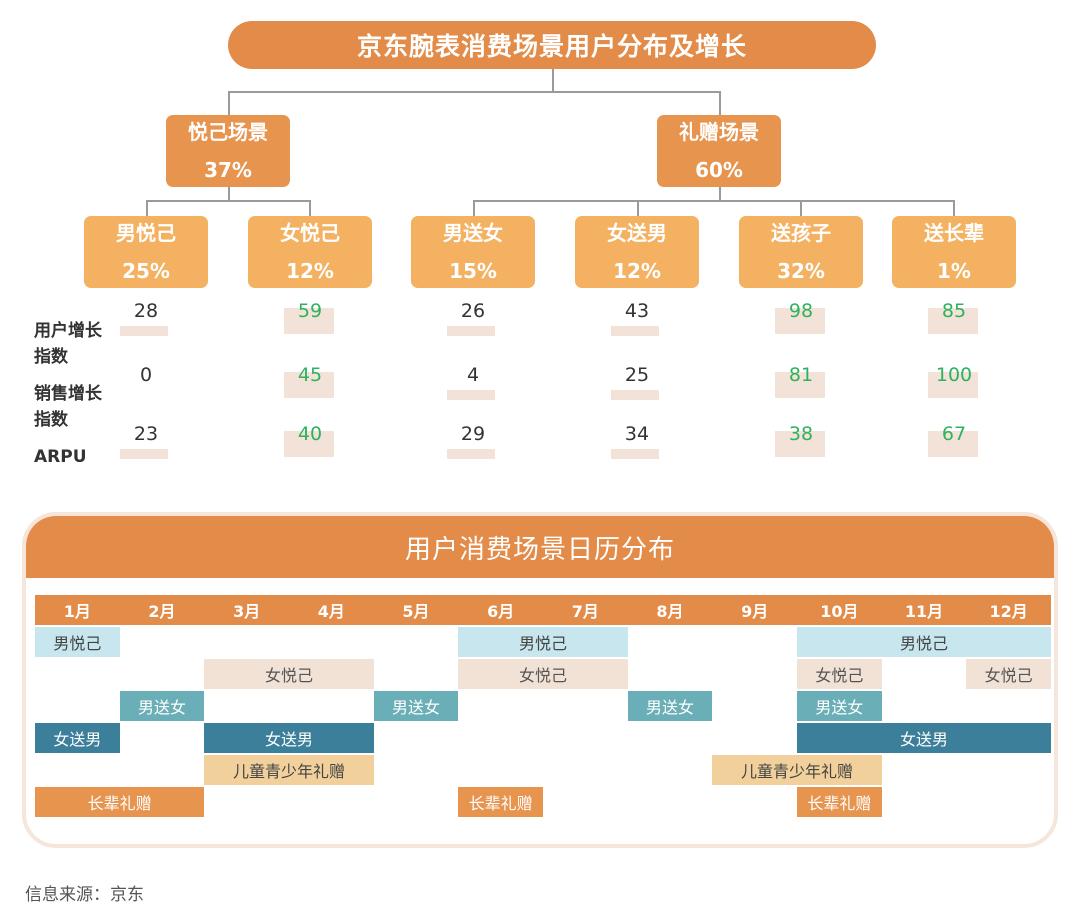  I want to click on node-name: 送孩子, so click(801, 233).